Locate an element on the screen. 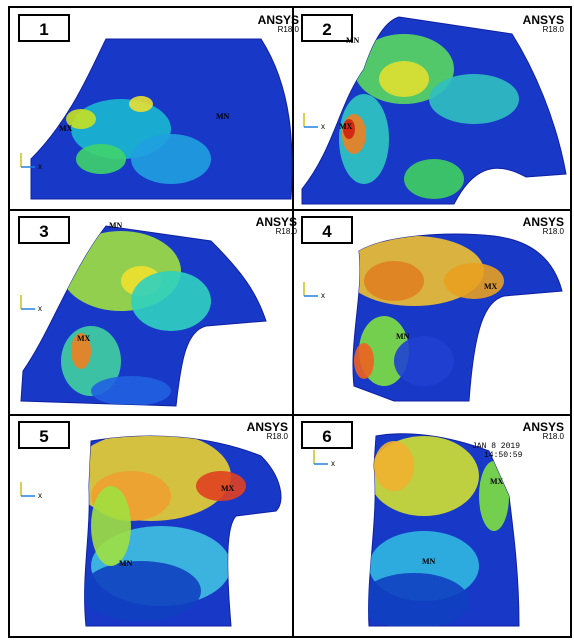 The width and height of the screenshot is (574, 641). panel-number: 1 is located at coordinates (43, 29).